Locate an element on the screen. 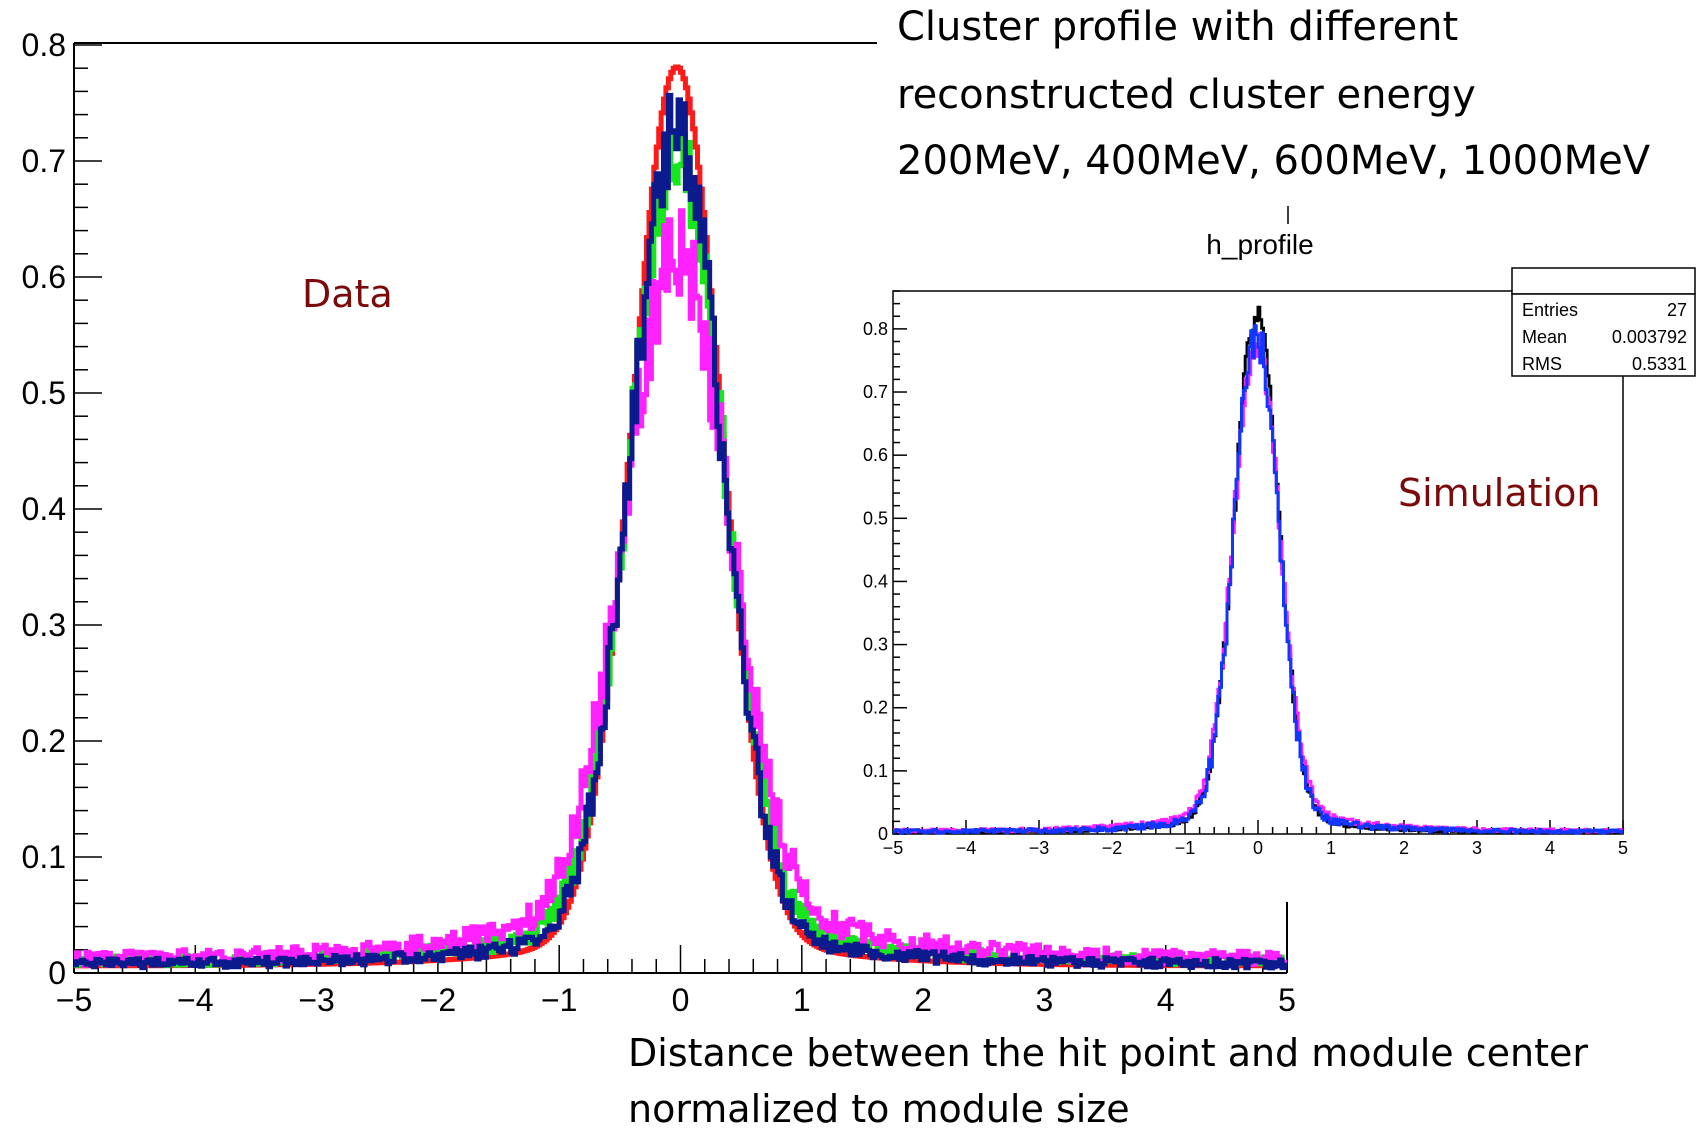 This screenshot has width=1702, height=1134. stats-box-body is located at coordinates (1603, 335).